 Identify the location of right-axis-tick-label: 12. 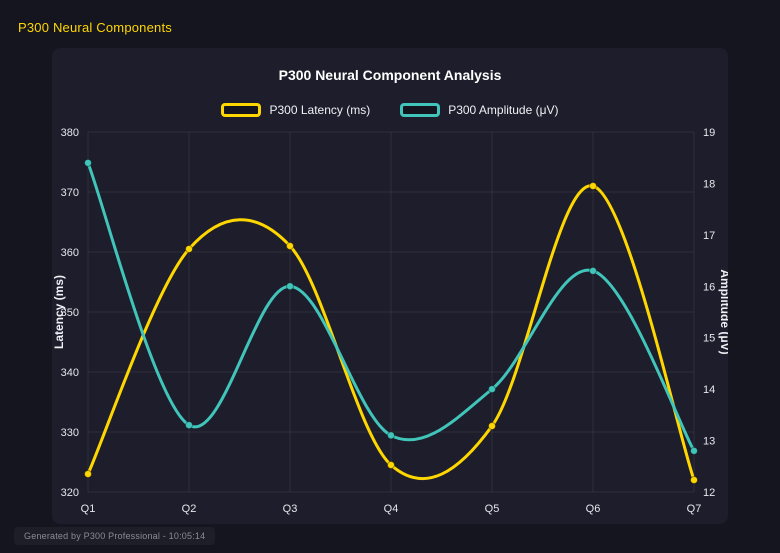
(709, 493).